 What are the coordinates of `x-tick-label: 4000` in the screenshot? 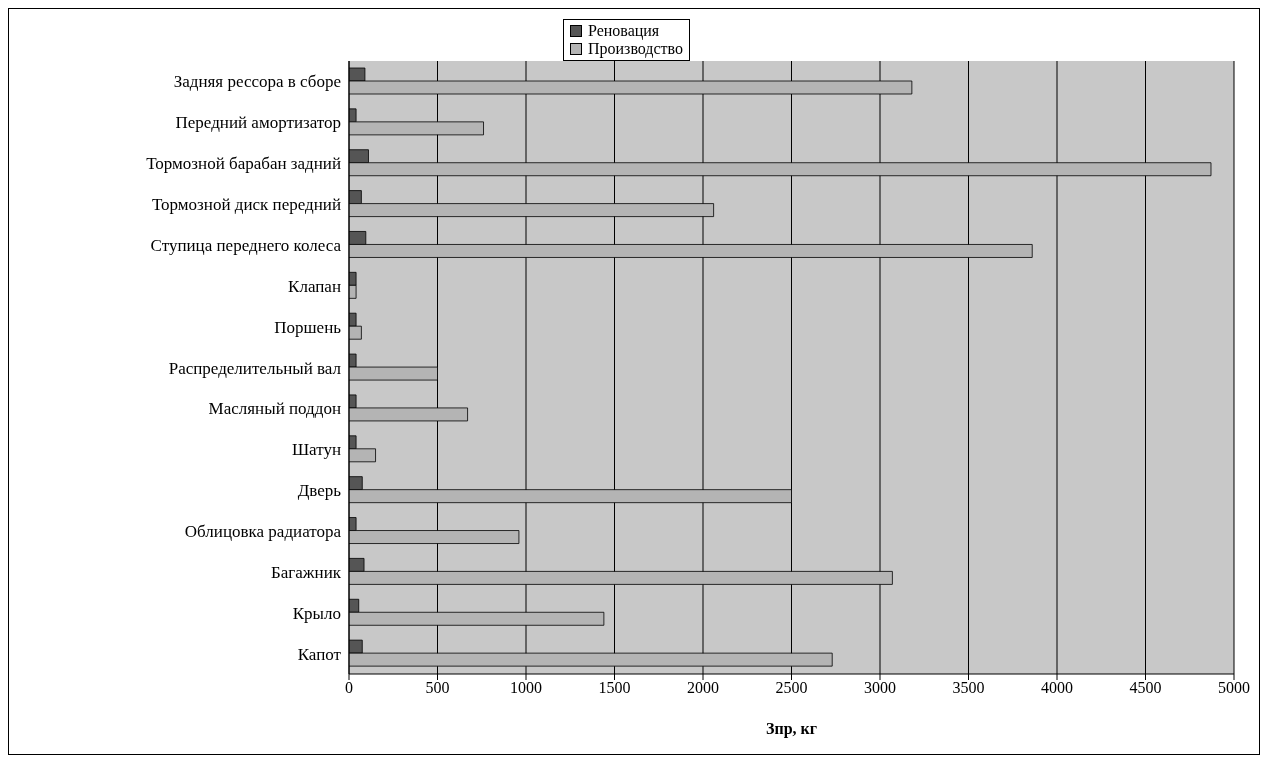 It's located at (1057, 688).